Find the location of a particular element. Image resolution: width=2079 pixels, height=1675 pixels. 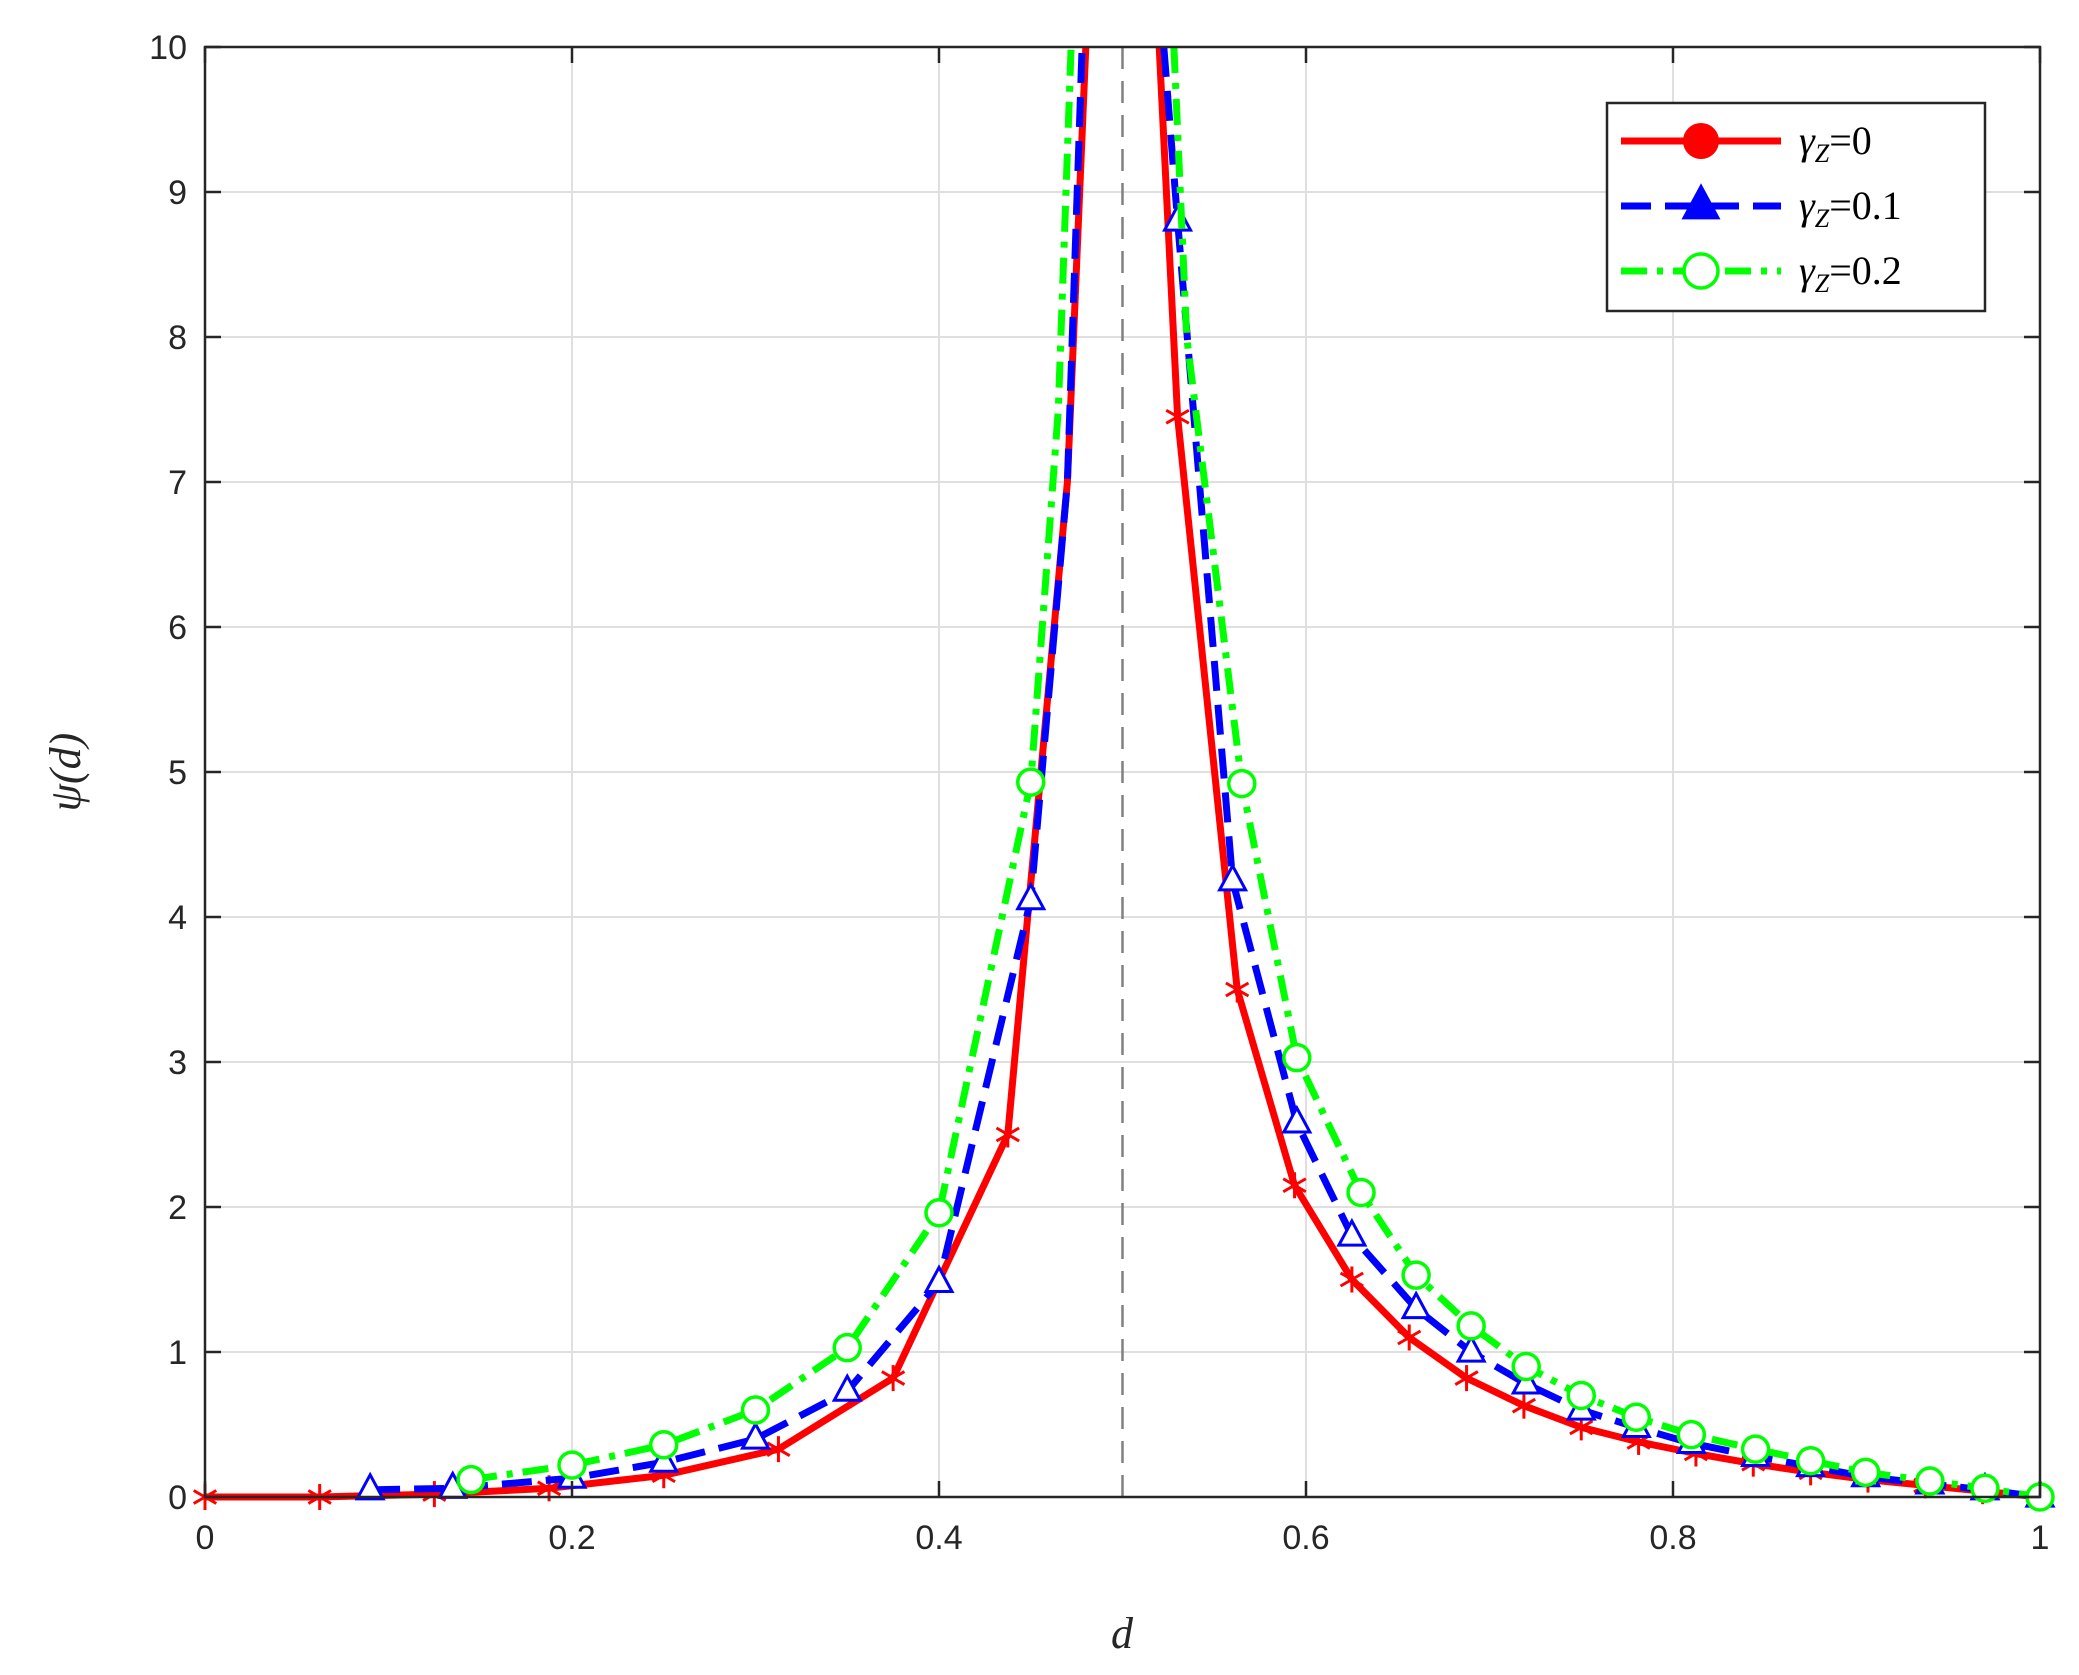

x-axis-label: d is located at coordinates (1122, 1633).